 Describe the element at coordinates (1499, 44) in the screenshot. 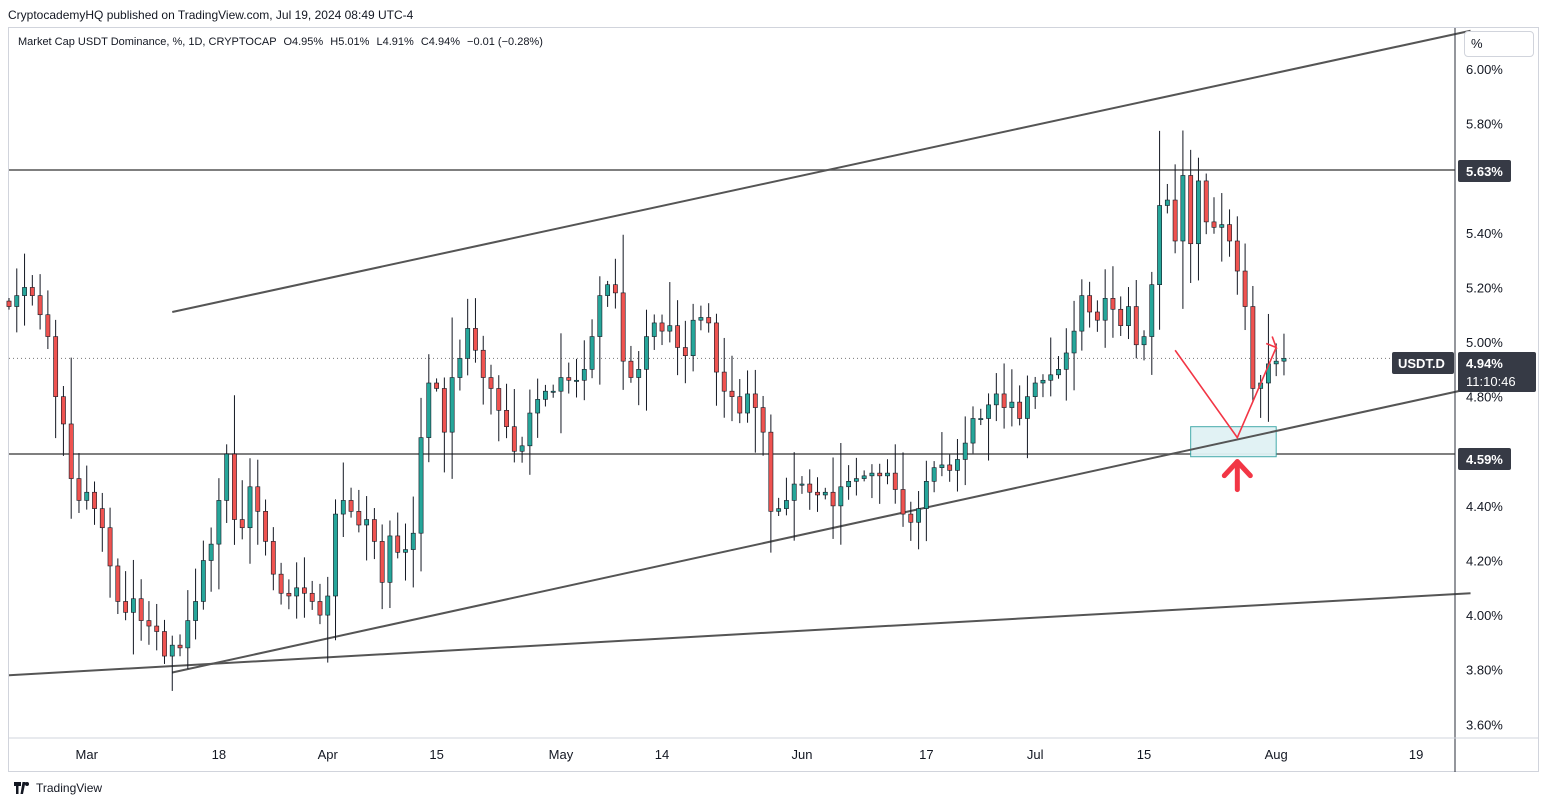

I see `price-unit-button: %` at that location.